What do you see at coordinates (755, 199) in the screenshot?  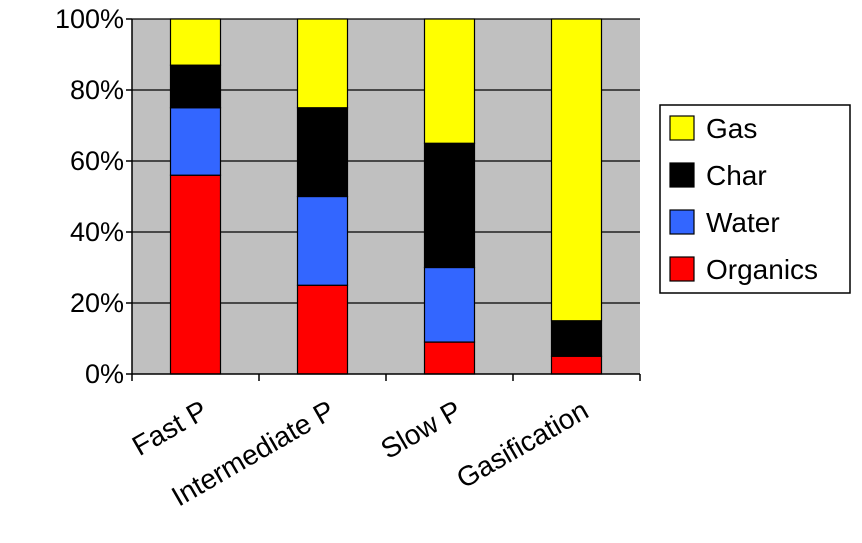 I see `legend: Gas Char Water Organics` at bounding box center [755, 199].